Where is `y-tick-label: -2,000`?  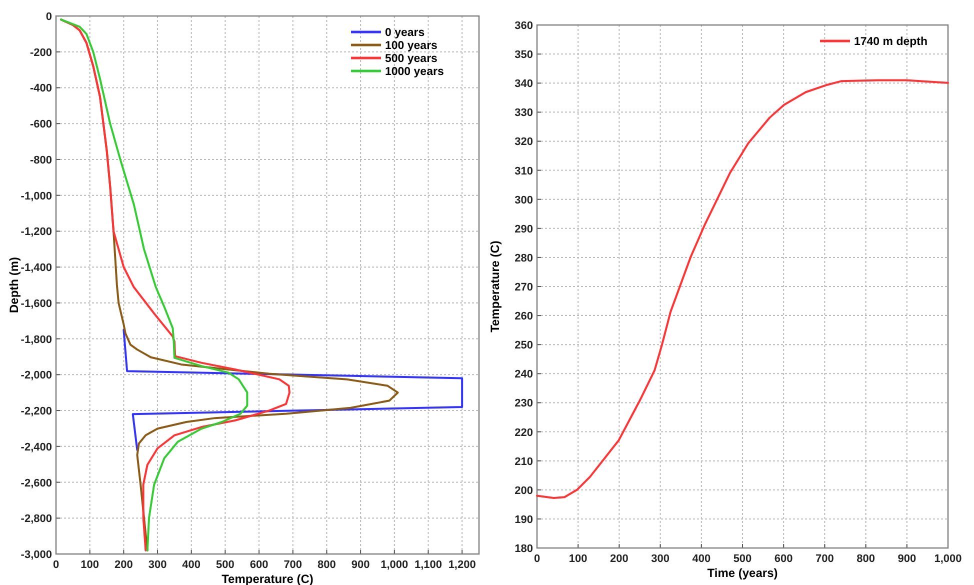 y-tick-label: -2,000 is located at coordinates (36, 376).